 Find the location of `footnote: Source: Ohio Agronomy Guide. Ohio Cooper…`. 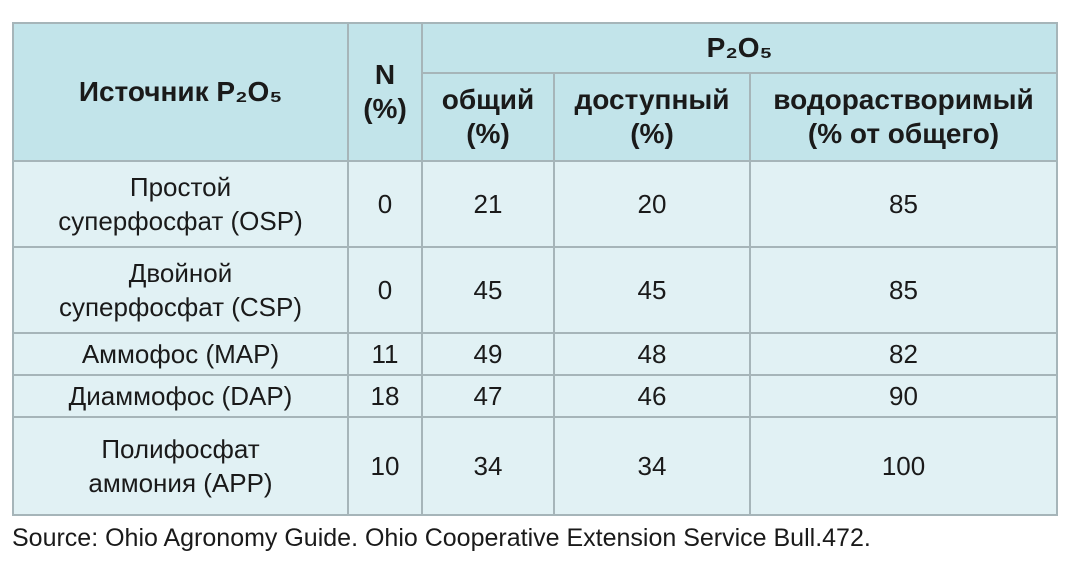

footnote: Source: Ohio Agronomy Guide. Ohio Cooper… is located at coordinates (441, 538).